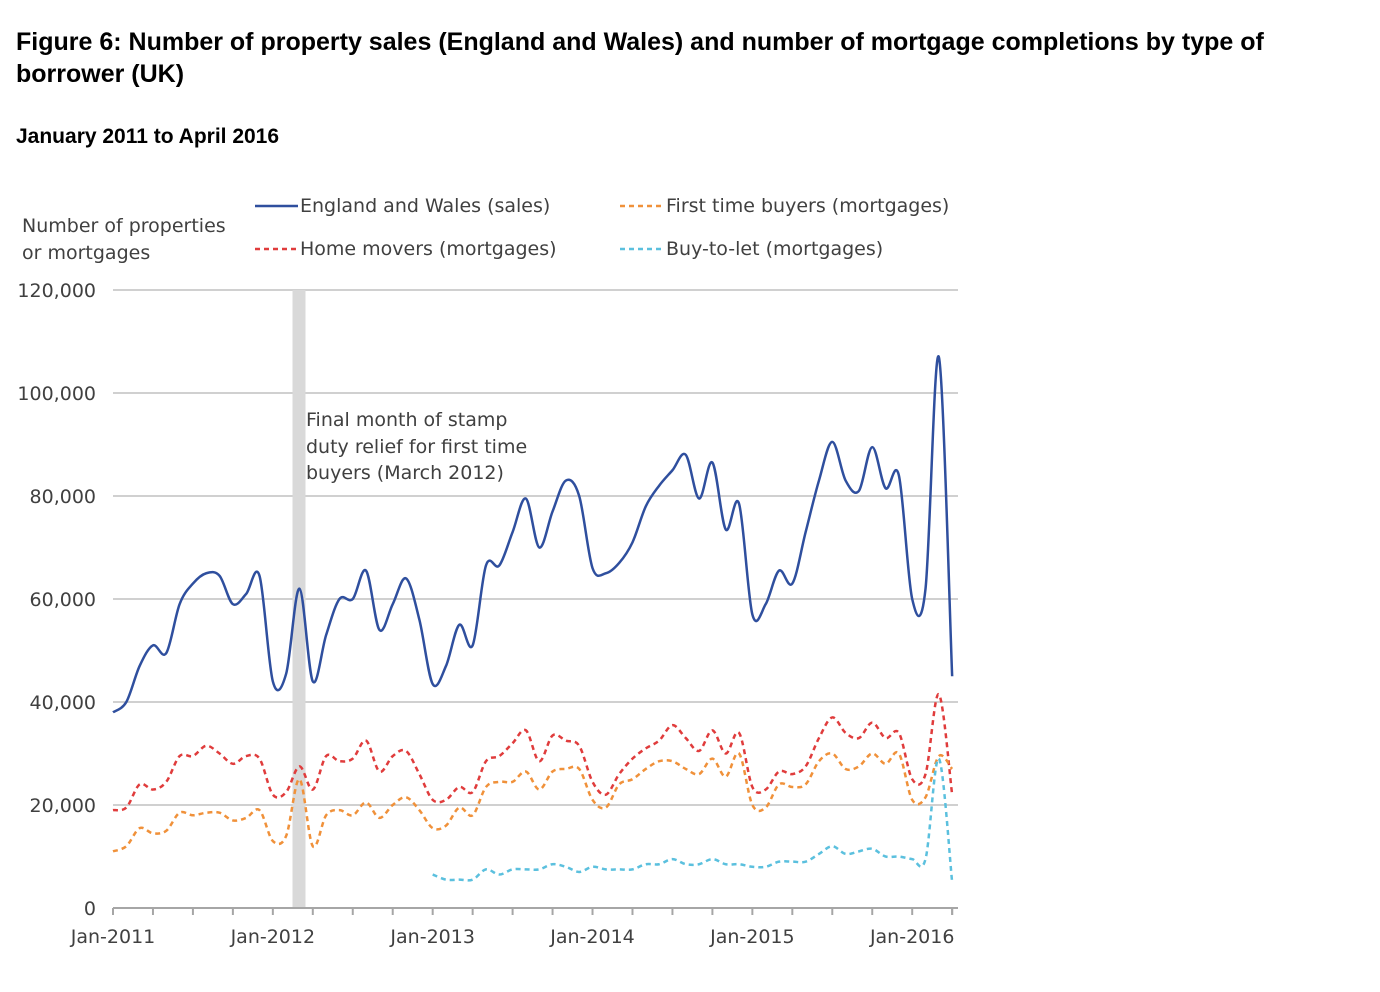  Describe the element at coordinates (752, 937) in the screenshot. I see `x-tick-label: Jan-2015` at that location.